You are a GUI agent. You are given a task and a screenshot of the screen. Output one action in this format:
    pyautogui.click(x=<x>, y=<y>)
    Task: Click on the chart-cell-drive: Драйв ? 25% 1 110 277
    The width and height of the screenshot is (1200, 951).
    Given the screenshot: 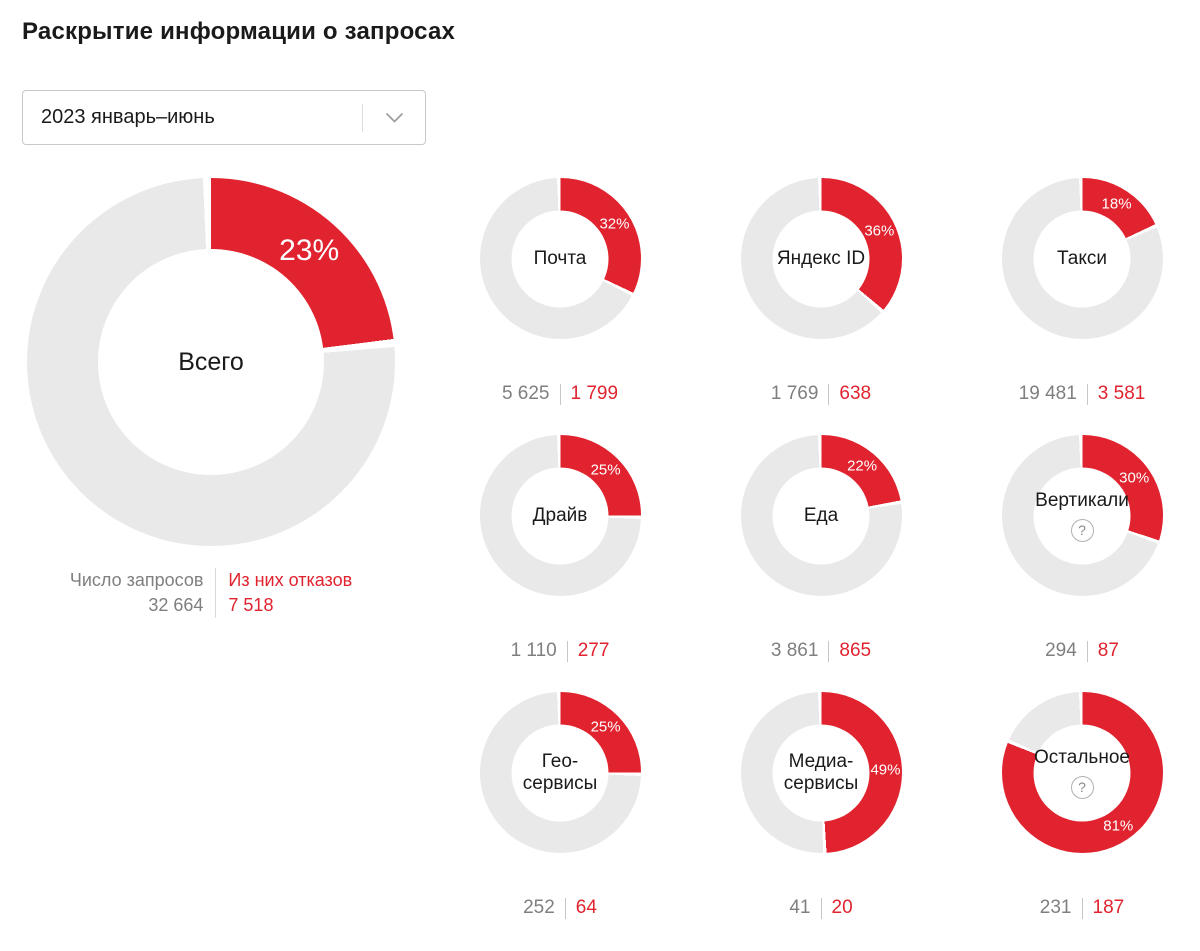 What is the action you would take?
    pyautogui.click(x=560, y=548)
    